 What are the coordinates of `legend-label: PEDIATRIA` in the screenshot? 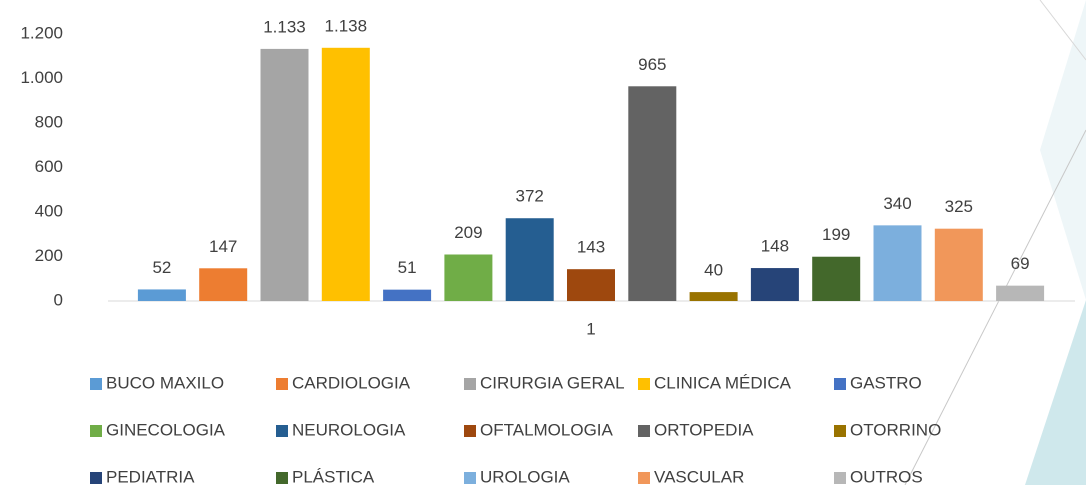 It's located at (150, 476).